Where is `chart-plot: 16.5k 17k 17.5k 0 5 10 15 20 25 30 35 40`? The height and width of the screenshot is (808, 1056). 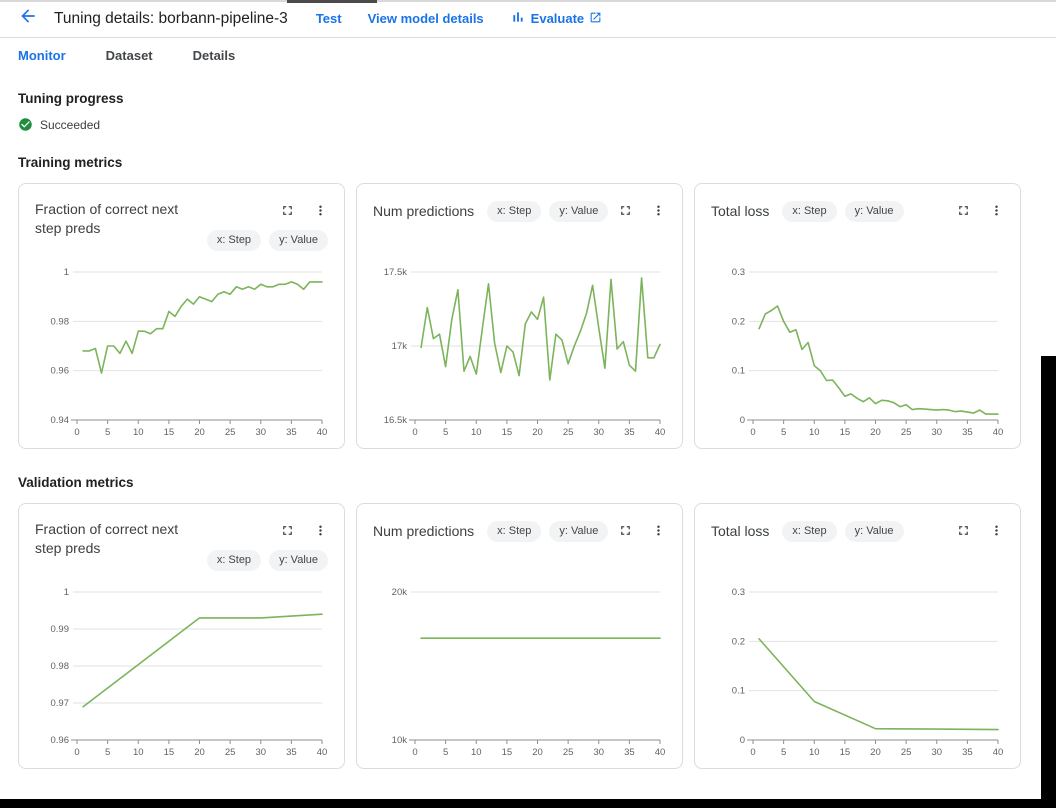 chart-plot: 16.5k 17k 17.5k 0 5 10 15 20 25 30 35 40 is located at coordinates (525, 352).